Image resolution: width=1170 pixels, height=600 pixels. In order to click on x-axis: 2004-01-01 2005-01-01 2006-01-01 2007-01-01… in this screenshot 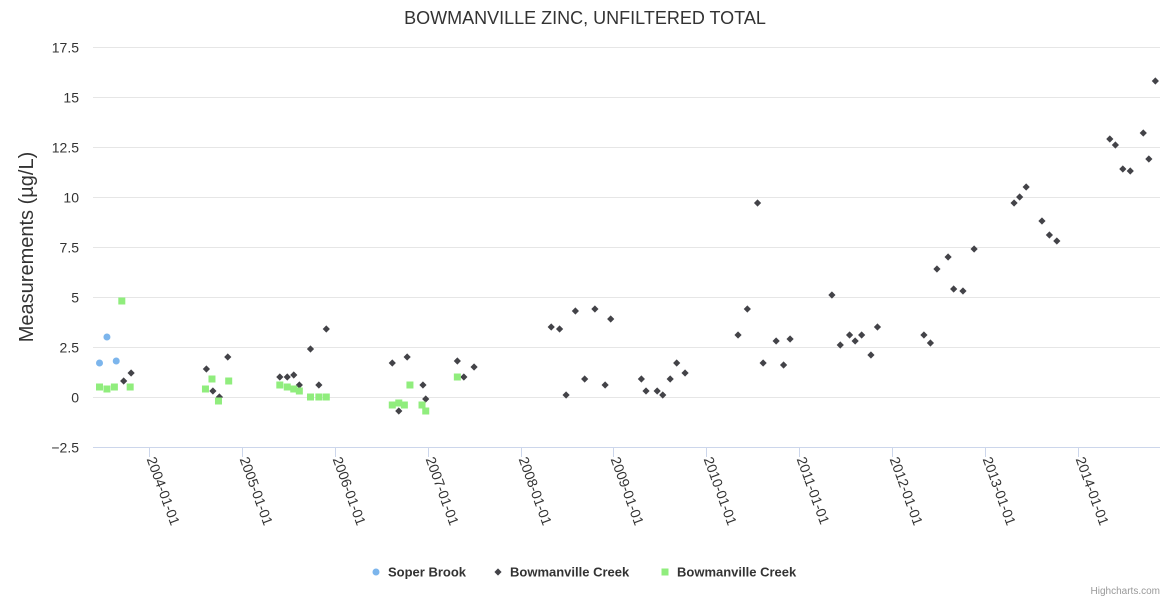, I will do `click(626, 487)`.